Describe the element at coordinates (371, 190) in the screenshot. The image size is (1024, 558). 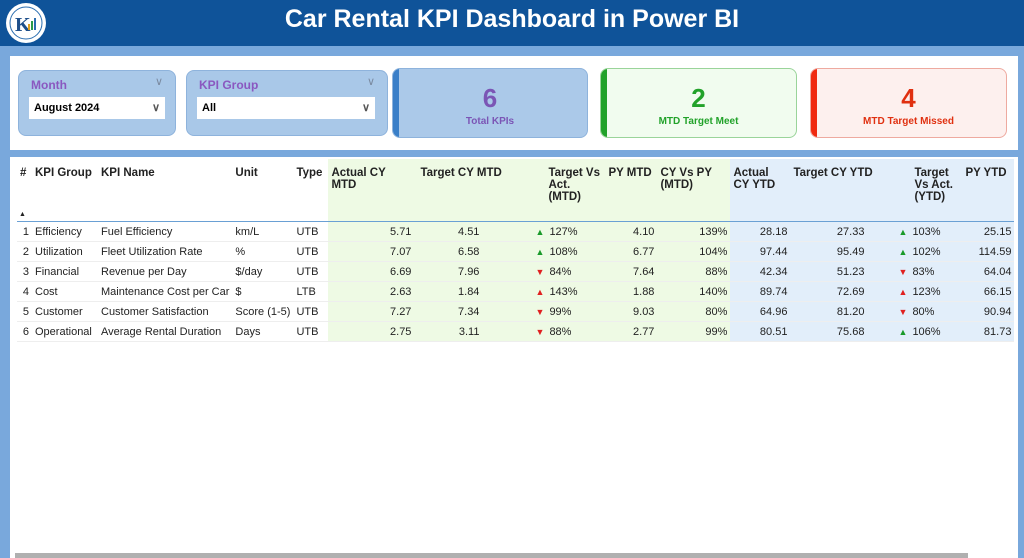
I see `column-header: Actual CY MTD` at that location.